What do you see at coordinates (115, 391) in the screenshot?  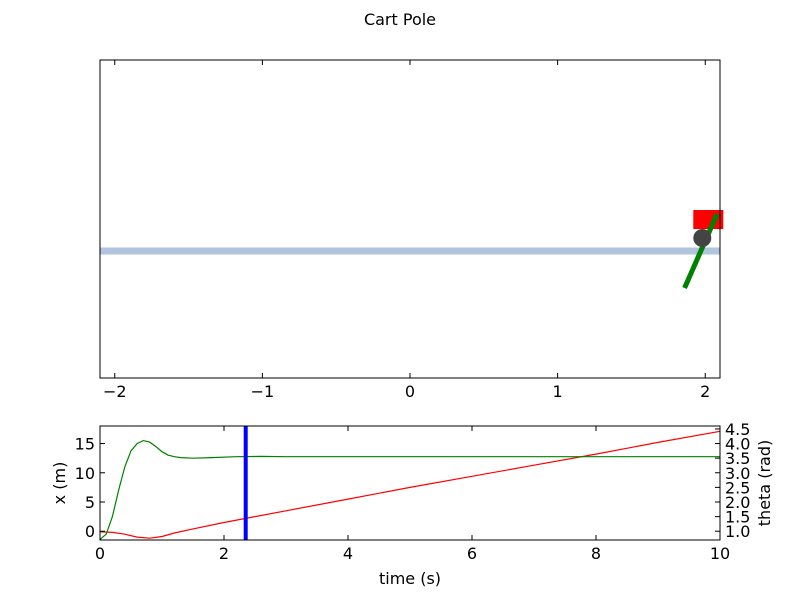 I see `top-x-tick-label: −2` at bounding box center [115, 391].